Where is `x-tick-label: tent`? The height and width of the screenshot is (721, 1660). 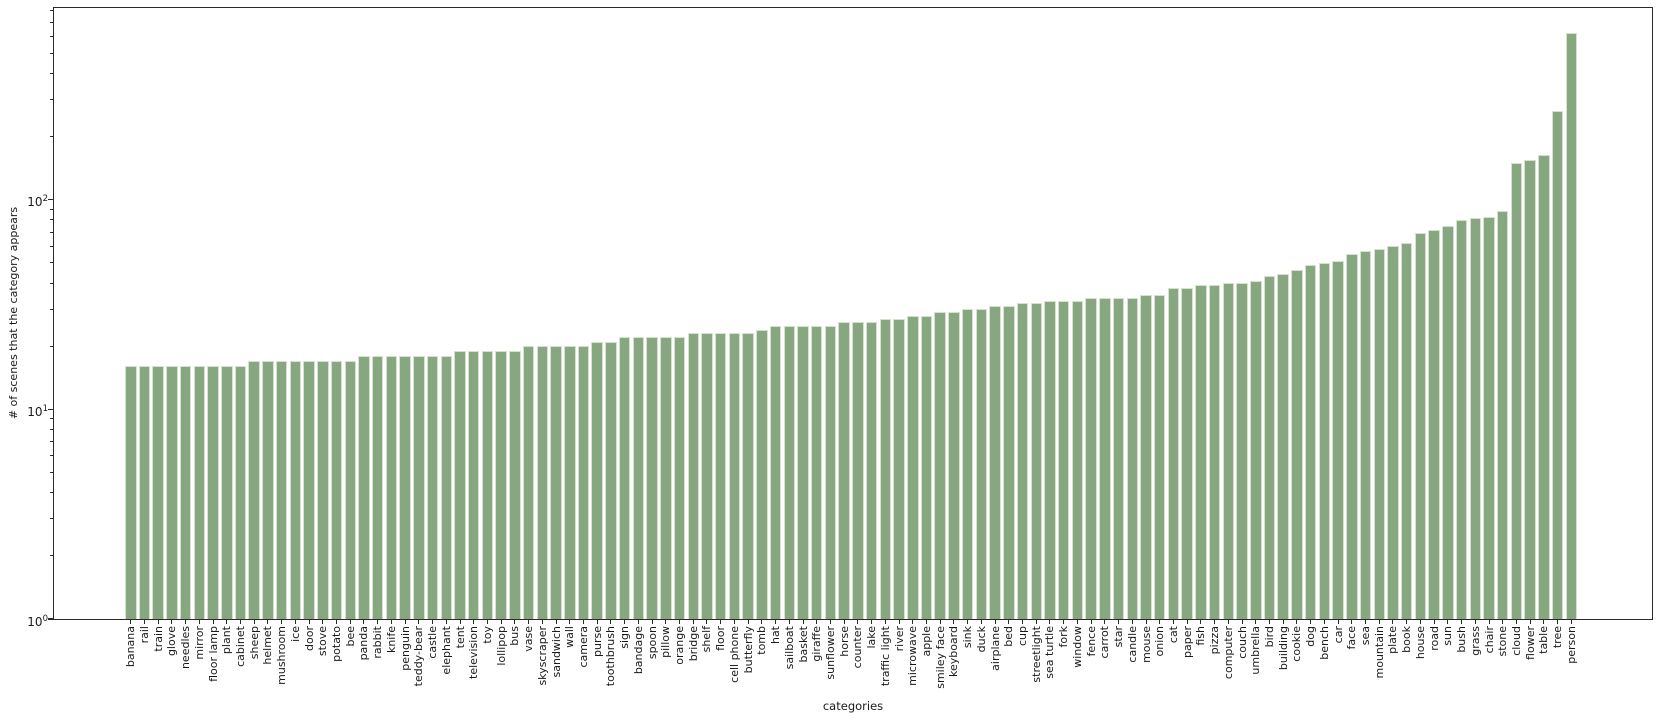
x-tick-label: tent is located at coordinates (460, 637).